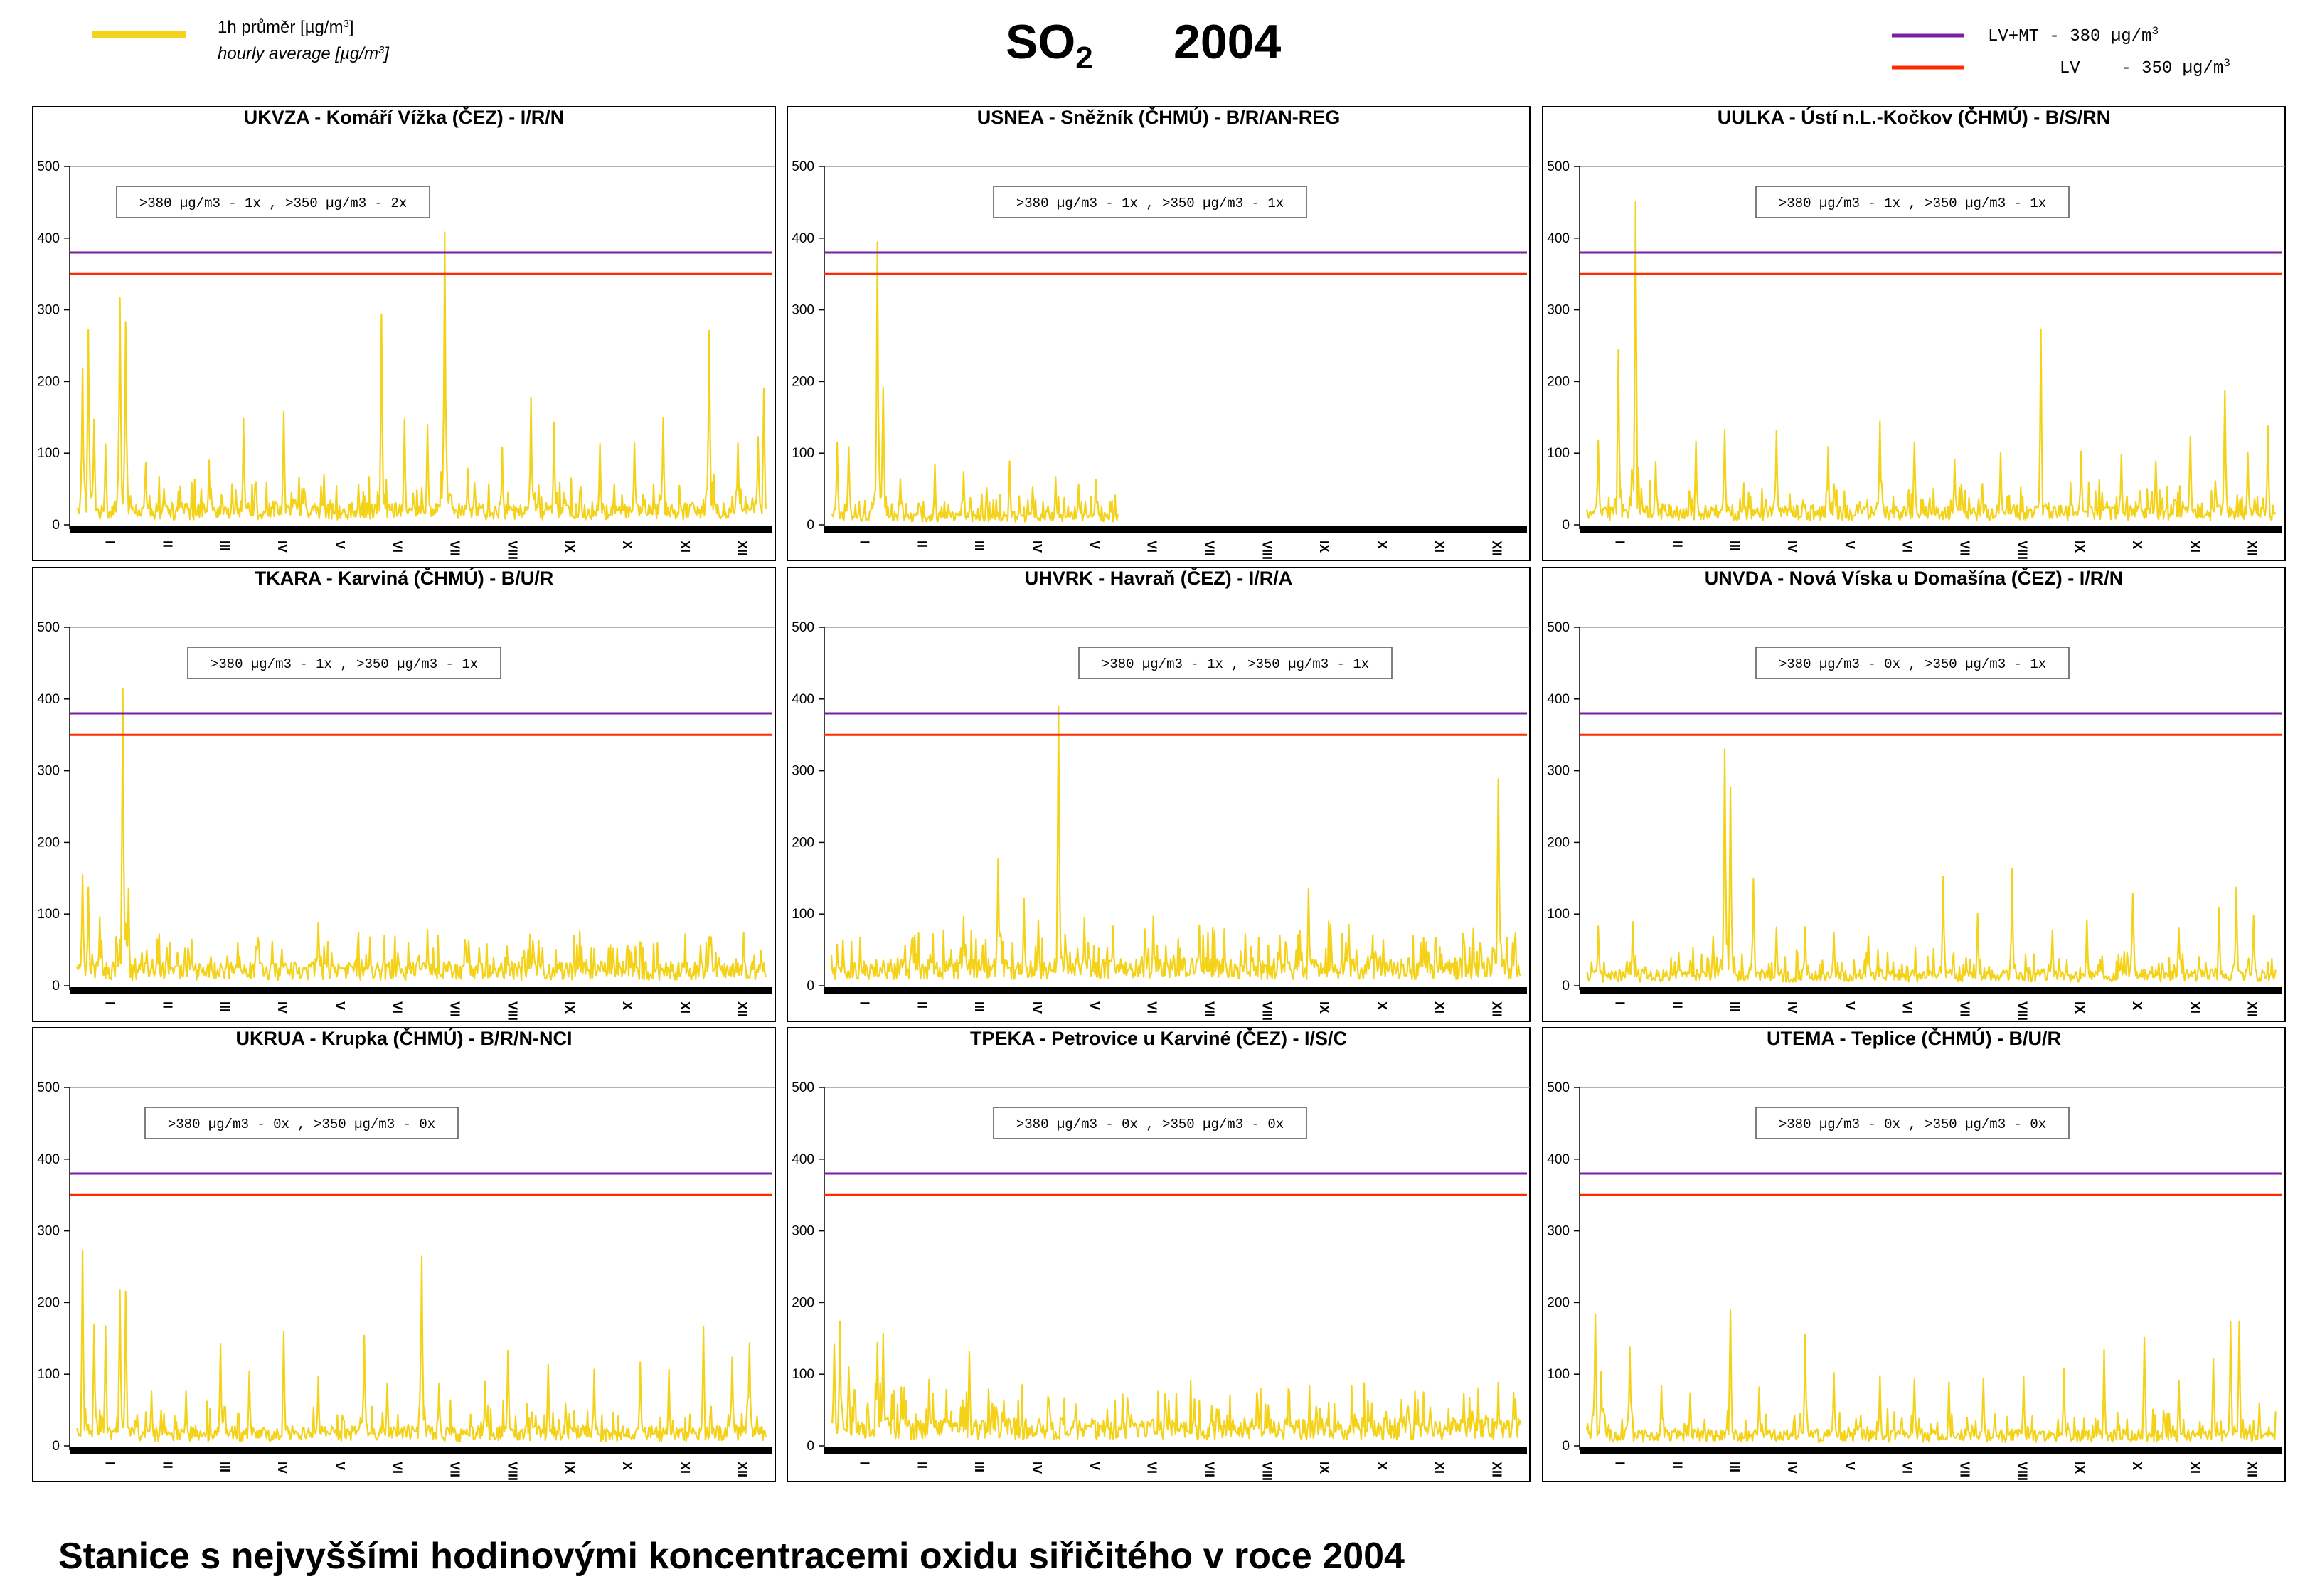 This screenshot has width=2310, height=1596. I want to click on legend-series: 1h průměr [µg/m3] hourly average [µg/m3], so click(241, 41).